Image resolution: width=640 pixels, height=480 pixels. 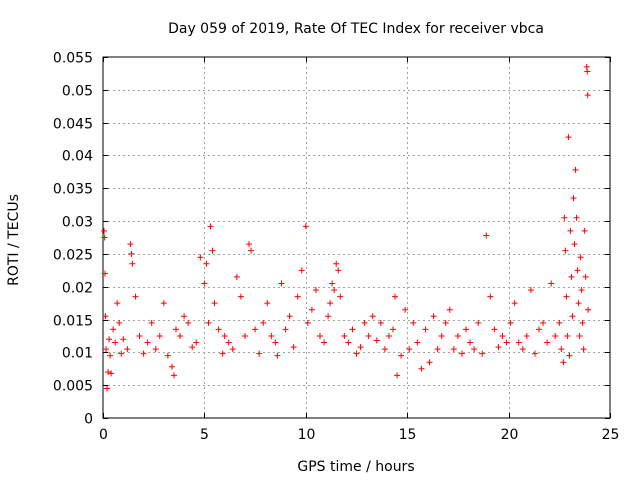 What do you see at coordinates (510, 435) in the screenshot?
I see `x-tick-label: 20` at bounding box center [510, 435].